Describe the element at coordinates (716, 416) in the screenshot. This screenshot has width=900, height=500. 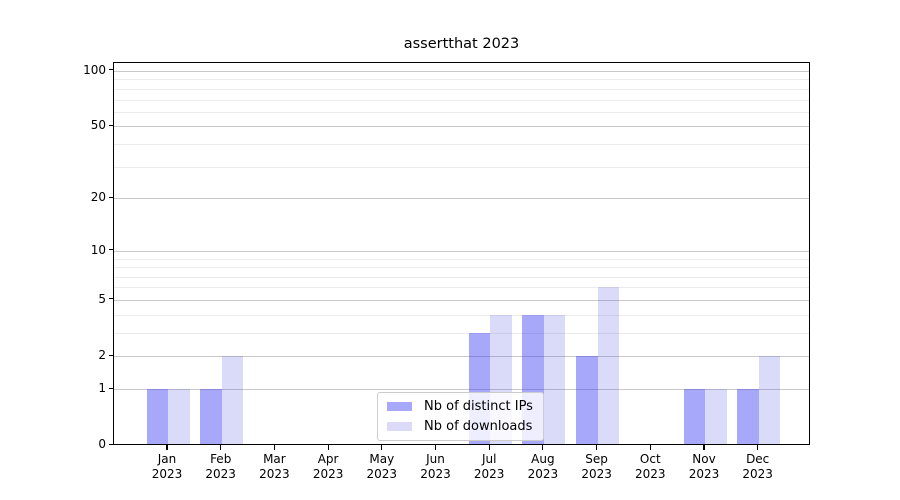
I see `bar-downloads-nov` at that location.